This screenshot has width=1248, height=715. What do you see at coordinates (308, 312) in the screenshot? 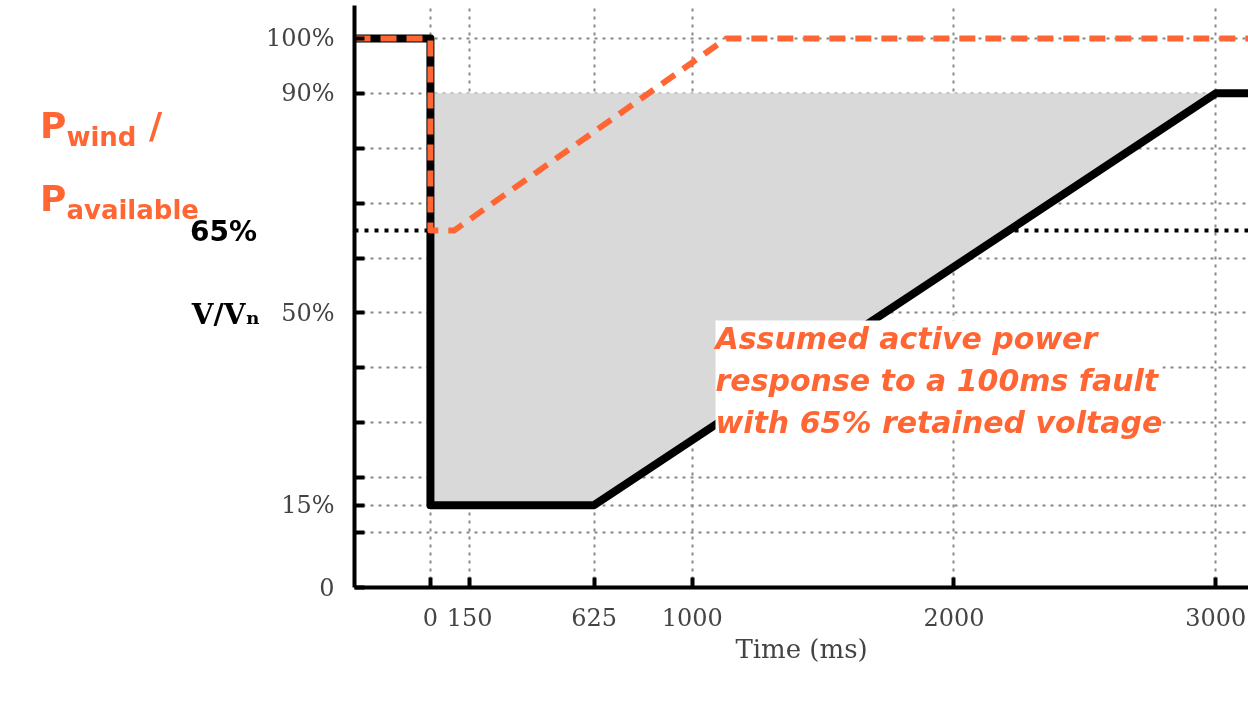
I see `y-tick-label: 50%` at bounding box center [308, 312].